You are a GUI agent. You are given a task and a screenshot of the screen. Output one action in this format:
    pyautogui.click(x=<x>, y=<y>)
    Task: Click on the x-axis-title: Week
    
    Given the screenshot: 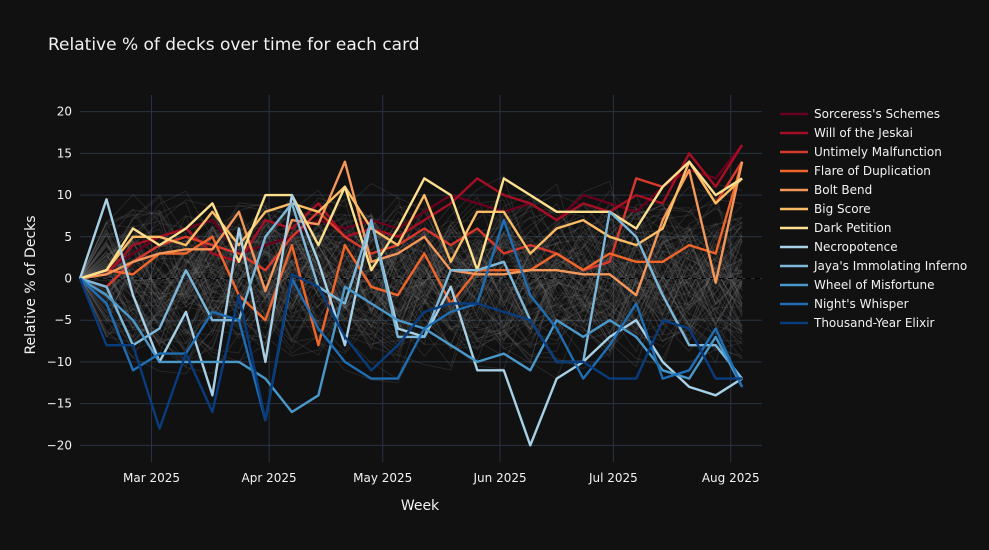 What is the action you would take?
    pyautogui.click(x=420, y=506)
    